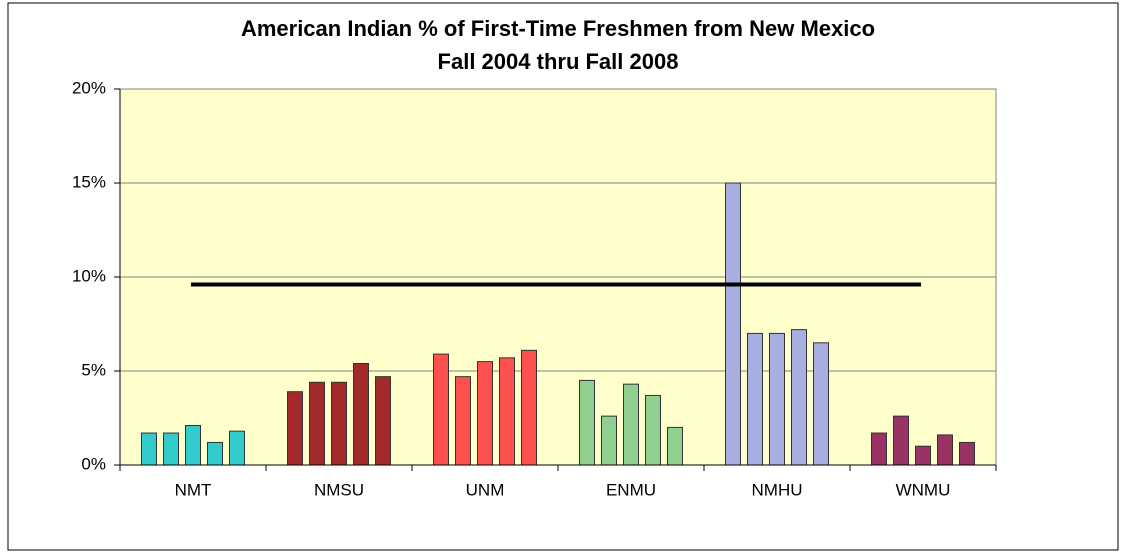 The height and width of the screenshot is (558, 1128). What do you see at coordinates (631, 489) in the screenshot?
I see `x-tick-label: ENMU` at bounding box center [631, 489].